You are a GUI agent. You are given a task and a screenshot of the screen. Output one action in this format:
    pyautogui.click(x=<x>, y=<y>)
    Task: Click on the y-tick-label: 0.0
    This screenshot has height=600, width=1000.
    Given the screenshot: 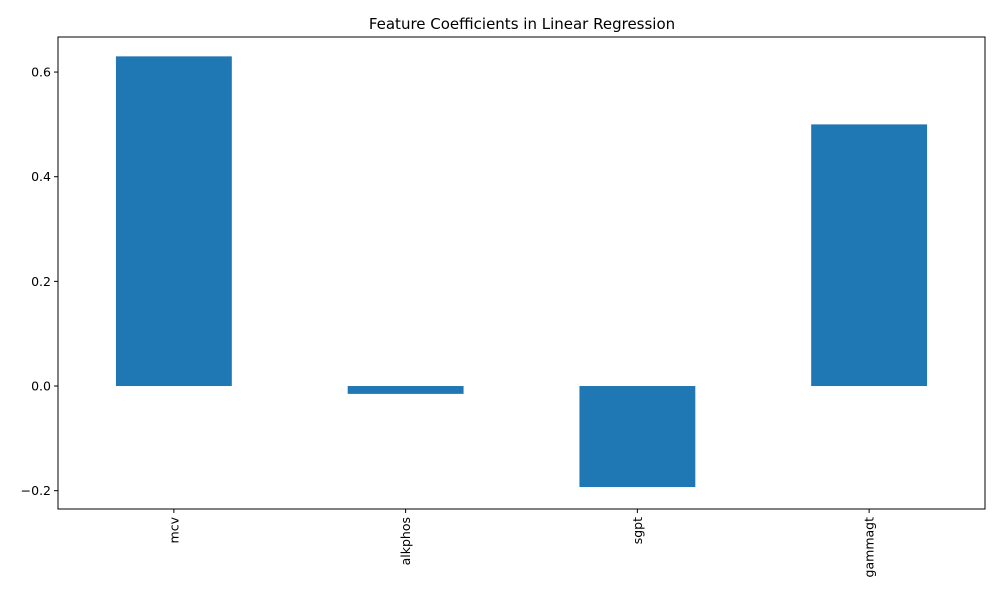 What is the action you would take?
    pyautogui.click(x=41, y=386)
    